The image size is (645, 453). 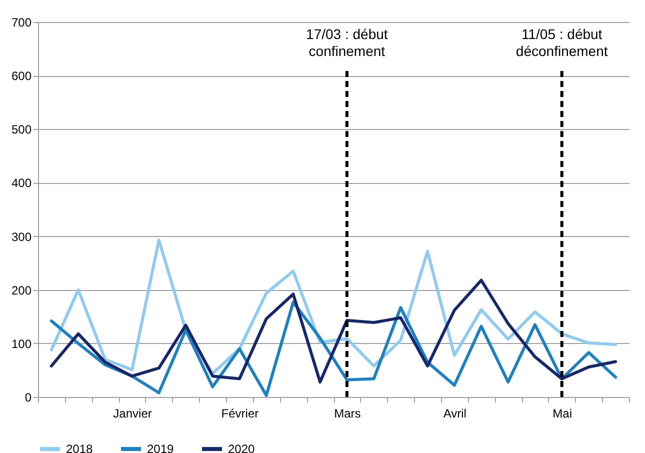 I want to click on y-tick-label: 400, so click(x=21, y=183).